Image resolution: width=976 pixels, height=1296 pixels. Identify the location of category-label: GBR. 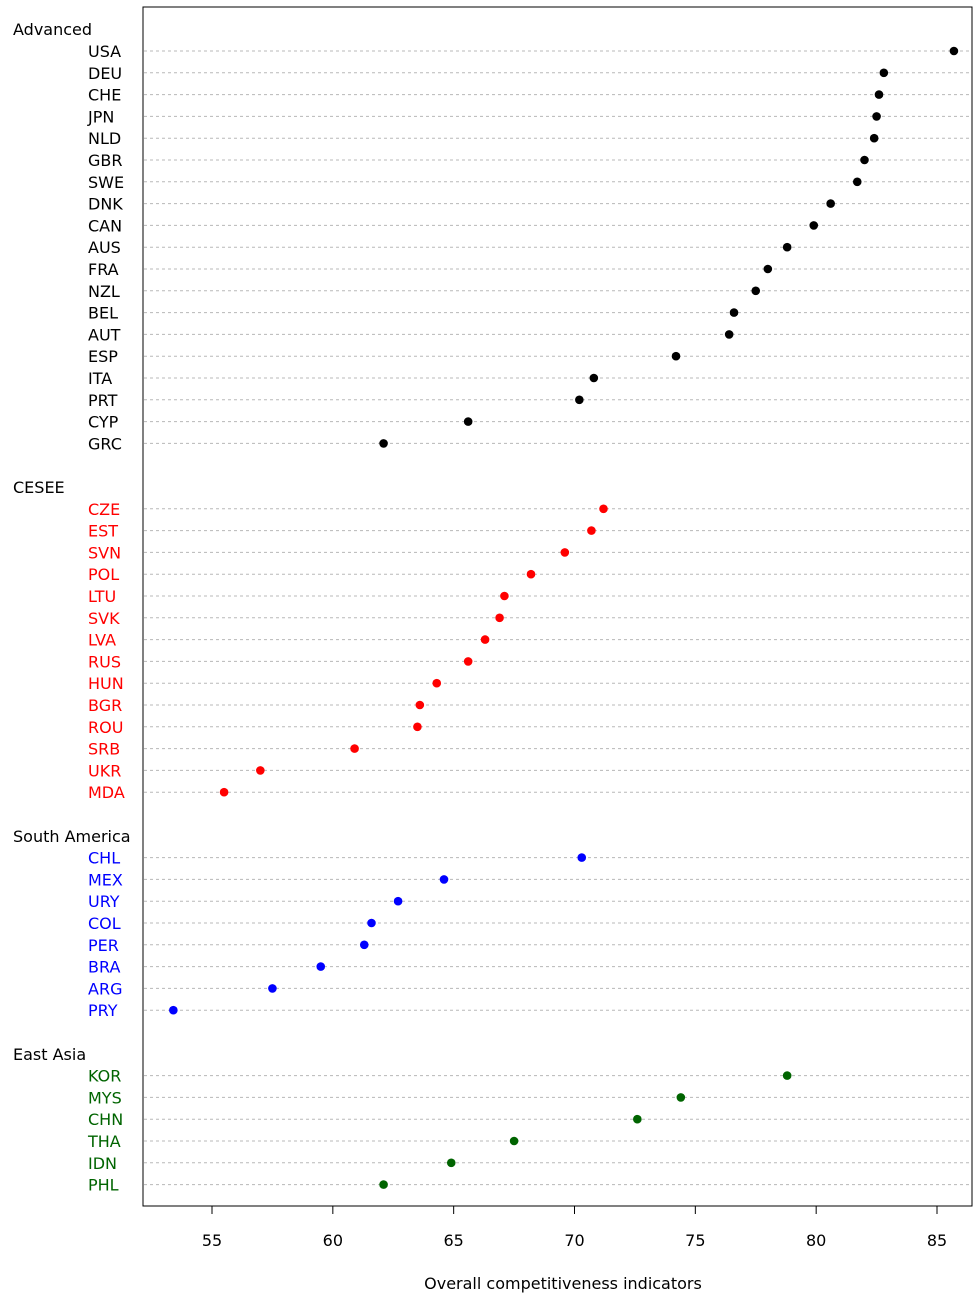
(105, 160).